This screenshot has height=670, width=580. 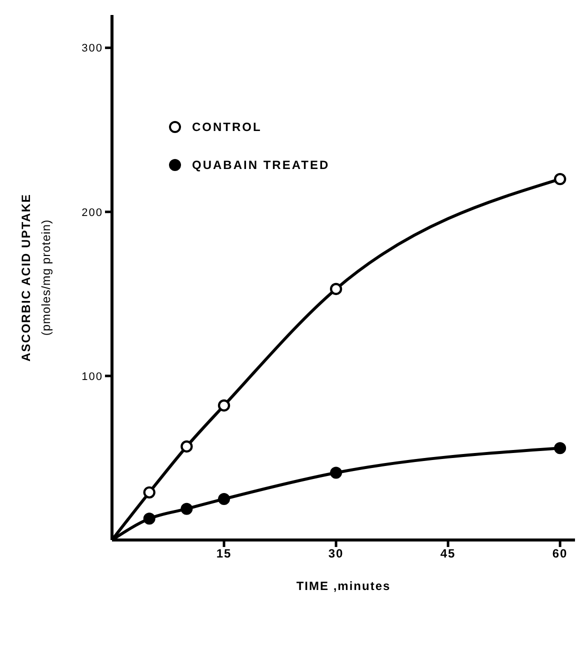 I want to click on y-tick-label: 100, so click(x=92, y=376).